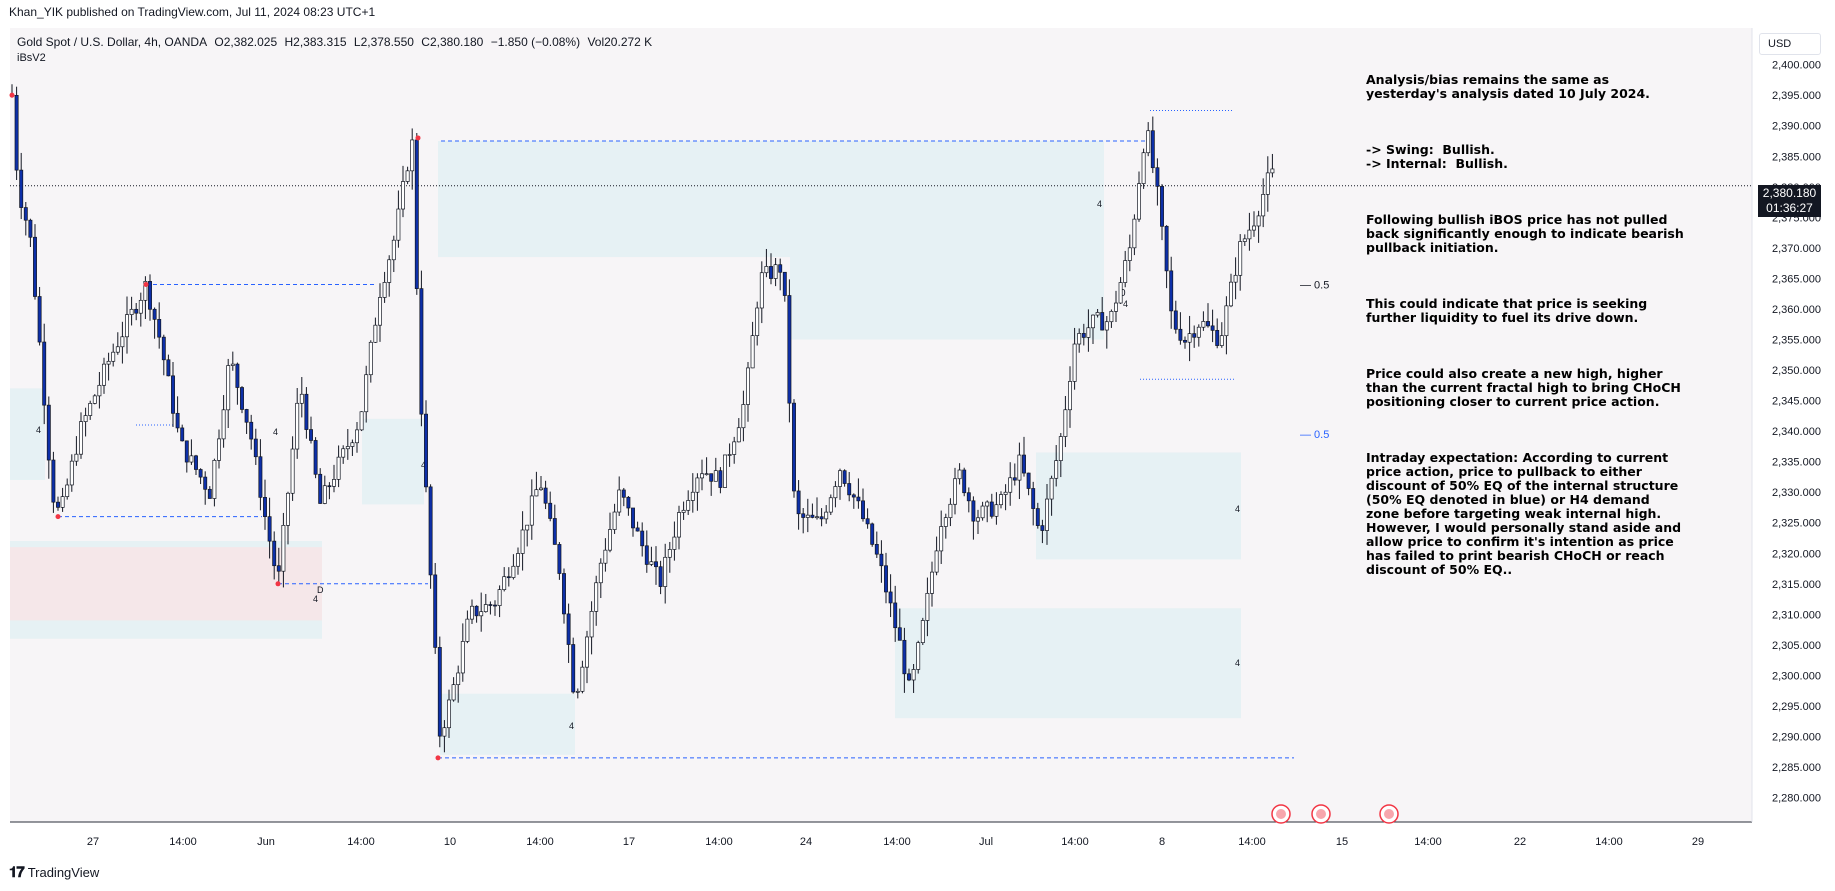  What do you see at coordinates (452, 42) in the screenshot?
I see `close-value: C2,380.180` at bounding box center [452, 42].